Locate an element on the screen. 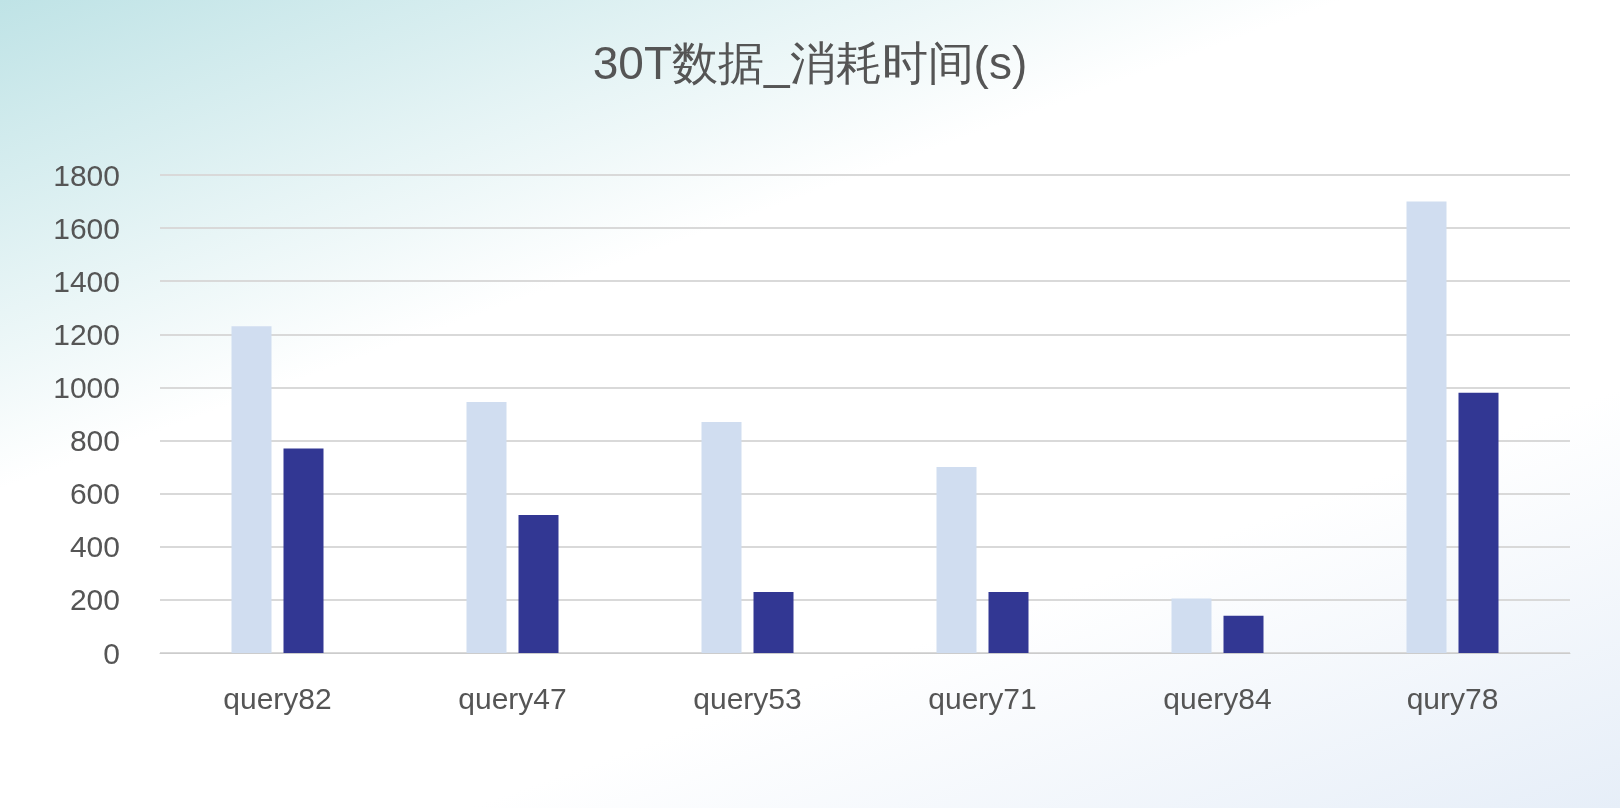 Image resolution: width=1620 pixels, height=808 pixels. x-tick-label: query82 is located at coordinates (277, 698).